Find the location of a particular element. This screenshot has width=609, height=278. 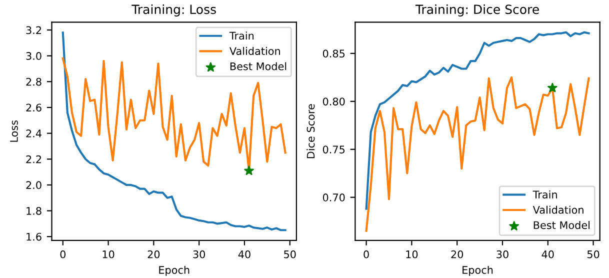

y-axis-title: Loss is located at coordinates (14, 131).